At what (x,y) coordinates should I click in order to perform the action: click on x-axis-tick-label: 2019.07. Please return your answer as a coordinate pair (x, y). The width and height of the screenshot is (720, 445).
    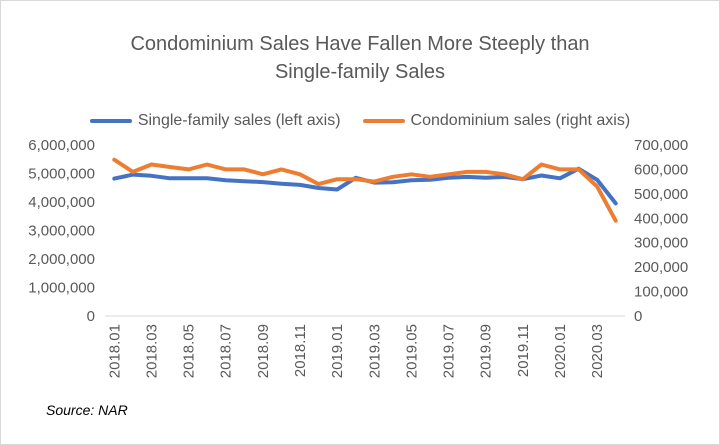
    Looking at the image, I should click on (449, 351).